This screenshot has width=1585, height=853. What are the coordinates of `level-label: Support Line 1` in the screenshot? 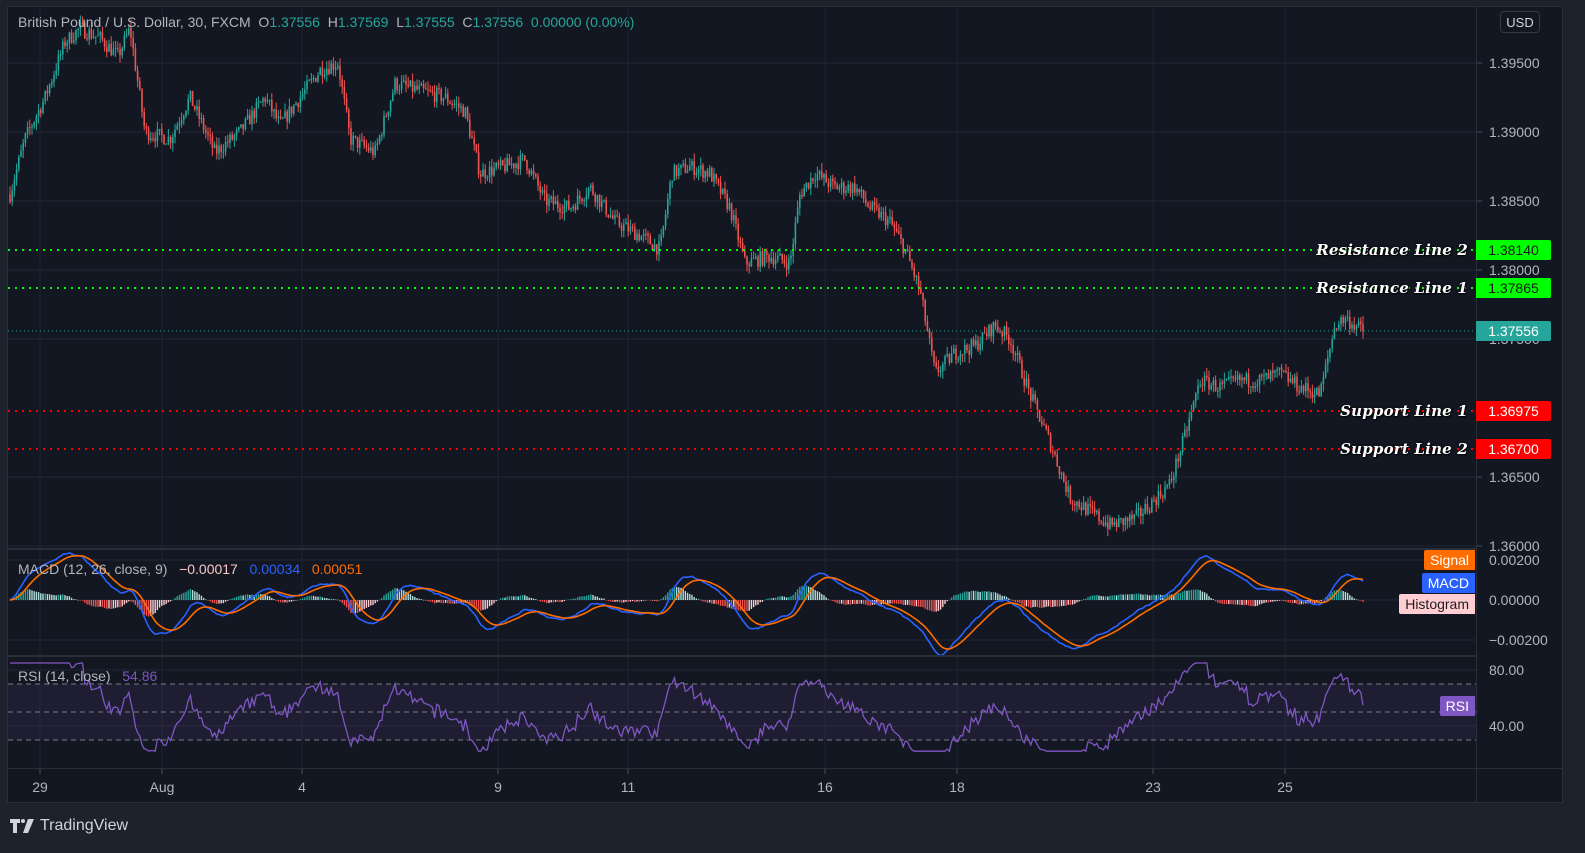 It's located at (1404, 411).